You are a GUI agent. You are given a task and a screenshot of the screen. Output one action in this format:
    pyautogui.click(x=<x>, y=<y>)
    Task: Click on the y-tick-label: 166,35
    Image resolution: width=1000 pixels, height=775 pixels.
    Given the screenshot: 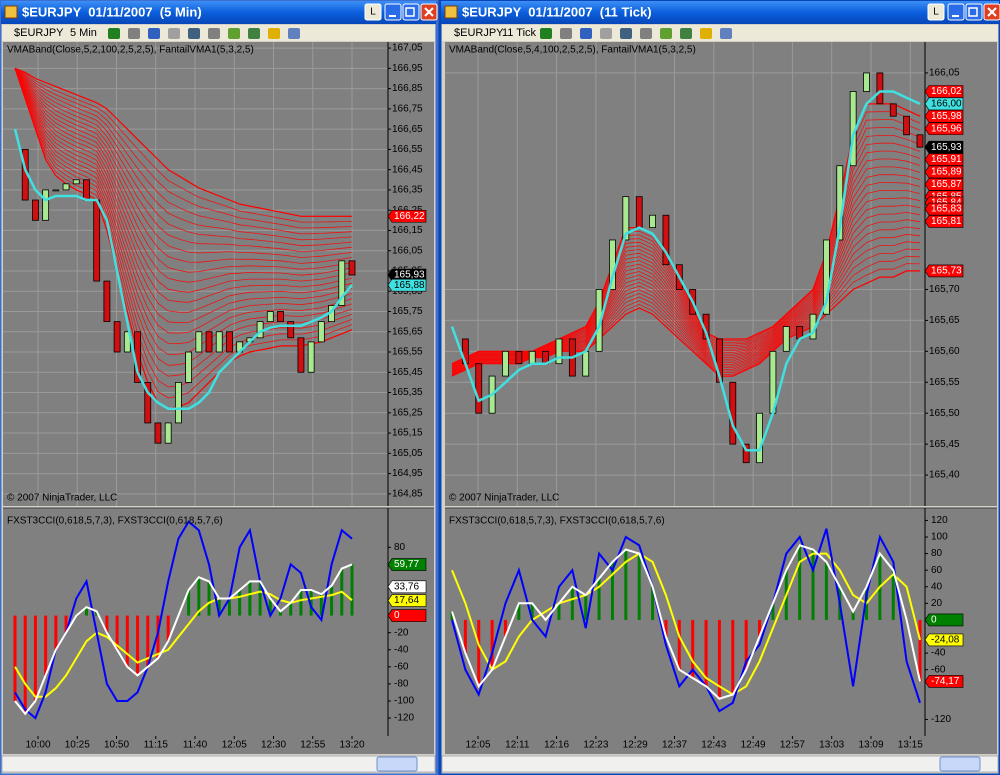 What is the action you would take?
    pyautogui.click(x=407, y=190)
    